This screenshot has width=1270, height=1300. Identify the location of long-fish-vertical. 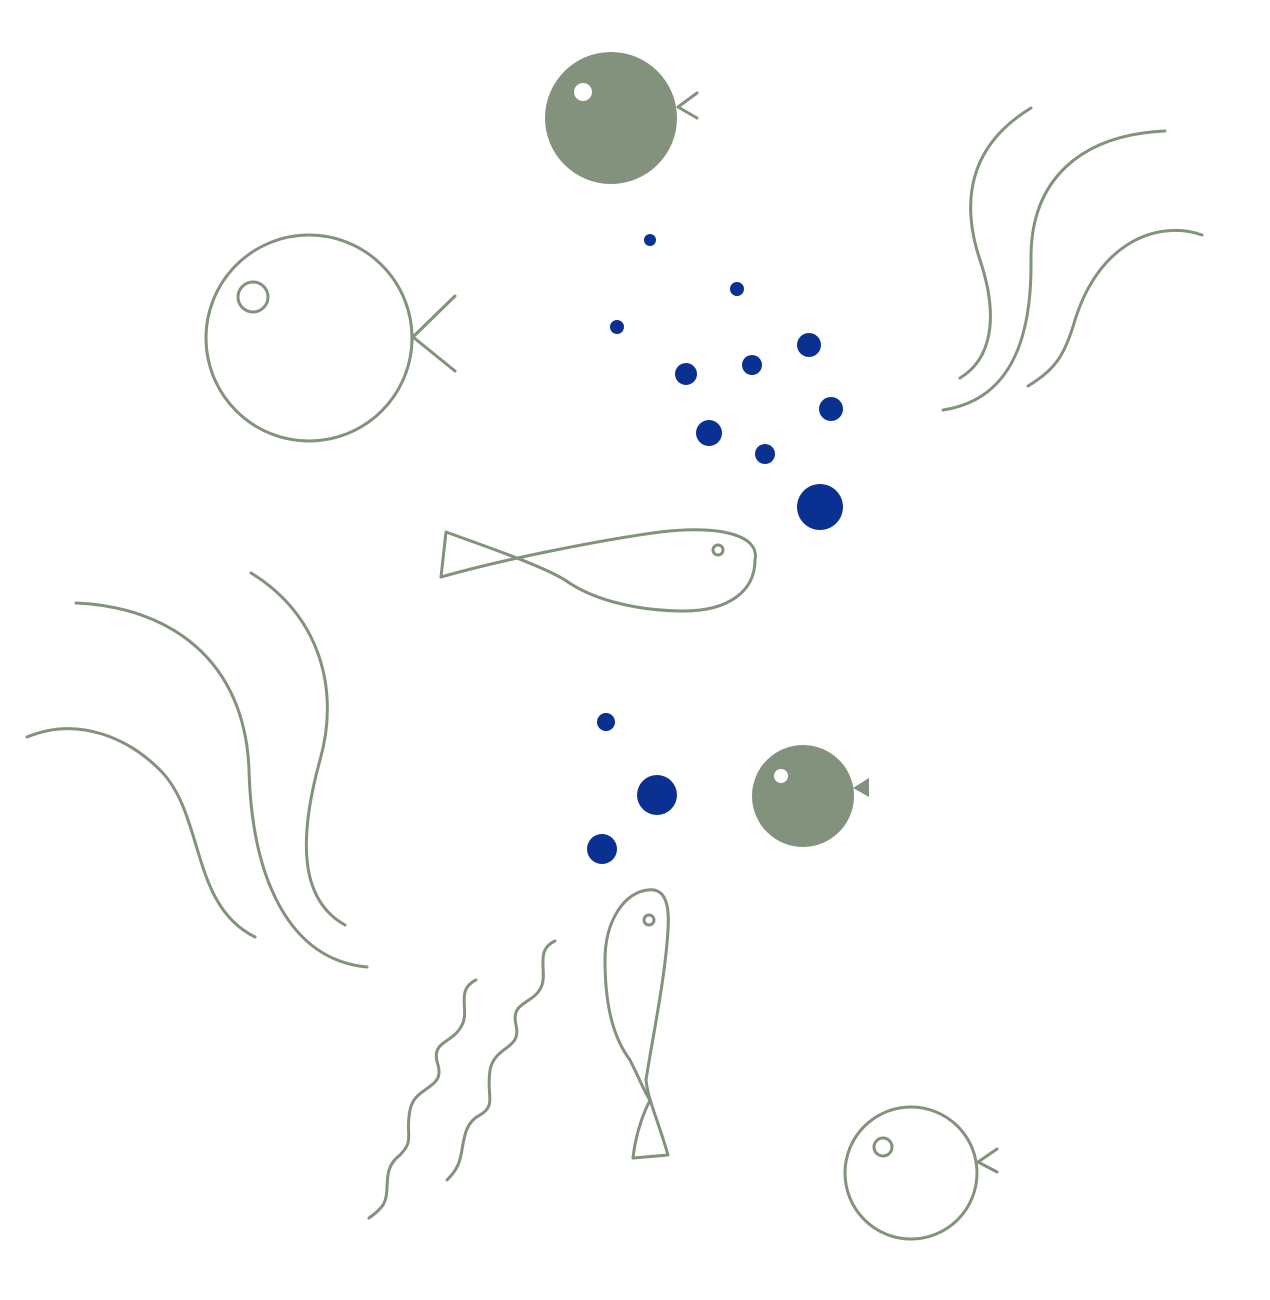
(636, 1024).